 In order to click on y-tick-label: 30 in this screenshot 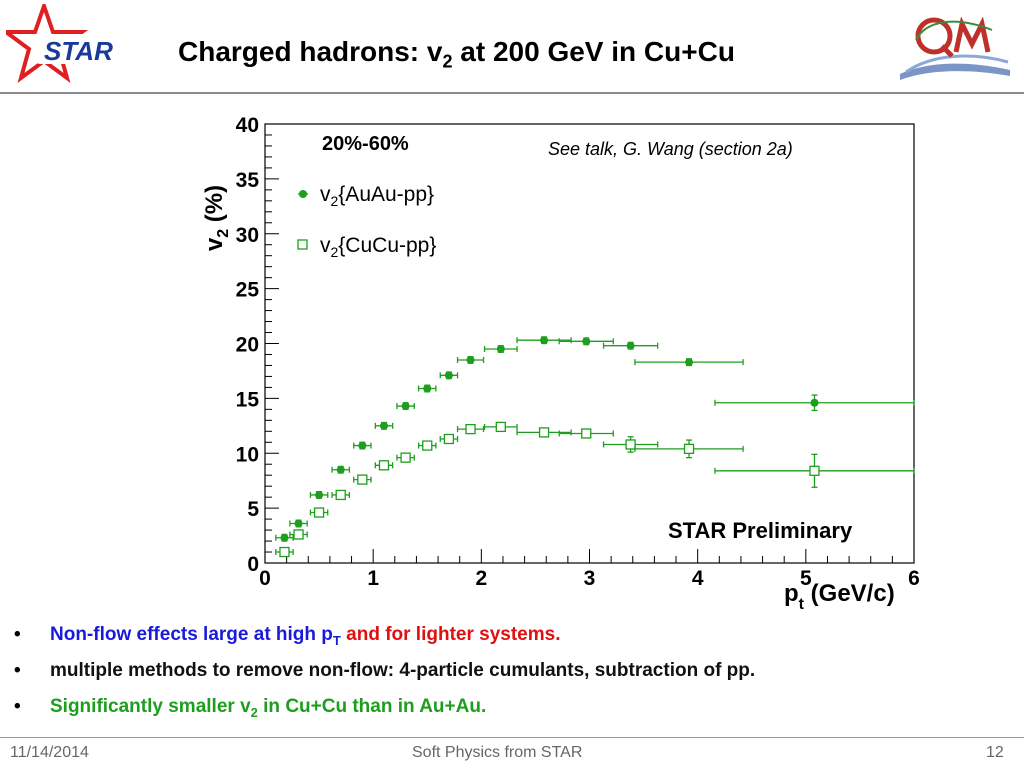, I will do `click(247, 235)`.